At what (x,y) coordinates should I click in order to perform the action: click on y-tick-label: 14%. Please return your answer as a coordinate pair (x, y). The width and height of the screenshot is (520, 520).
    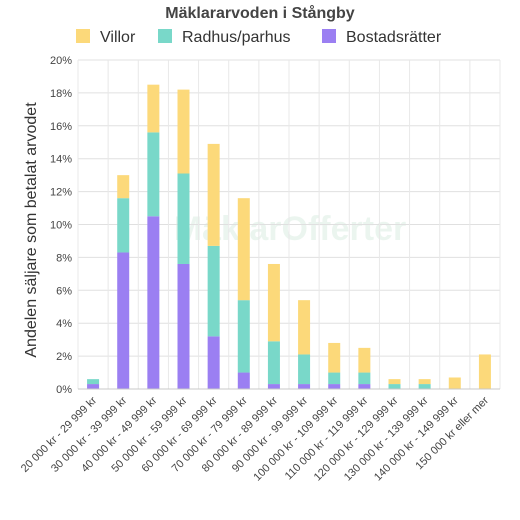
    Looking at the image, I should click on (61, 160).